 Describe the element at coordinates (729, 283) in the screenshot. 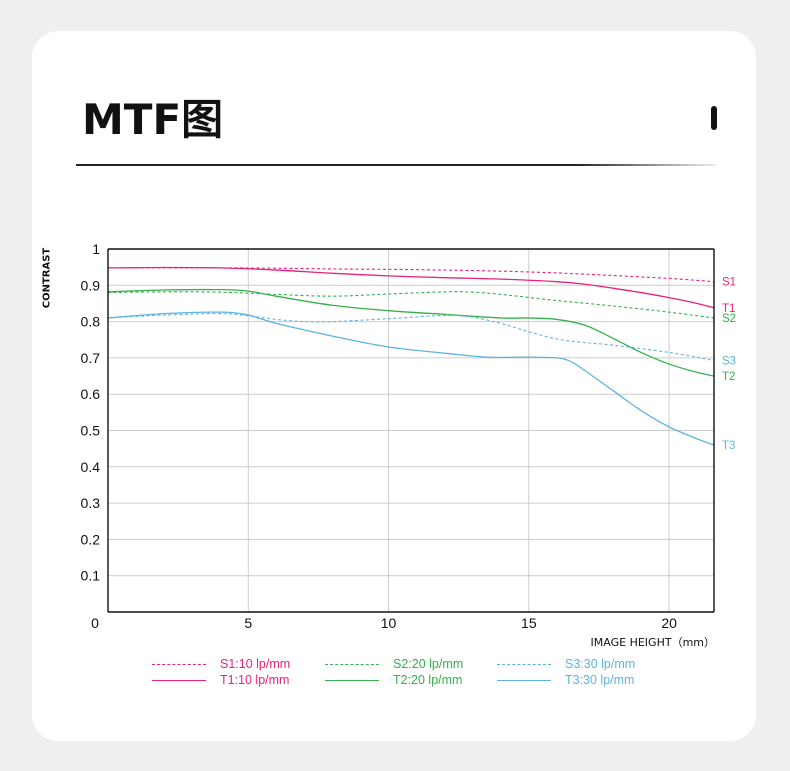

I see `series-end-label: S1` at that location.